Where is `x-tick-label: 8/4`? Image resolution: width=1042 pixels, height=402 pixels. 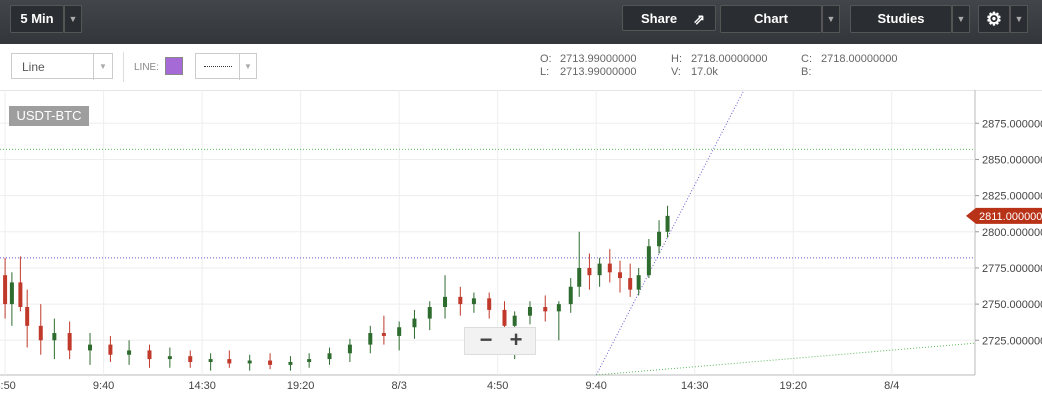 x-tick-label: 8/4 is located at coordinates (891, 386).